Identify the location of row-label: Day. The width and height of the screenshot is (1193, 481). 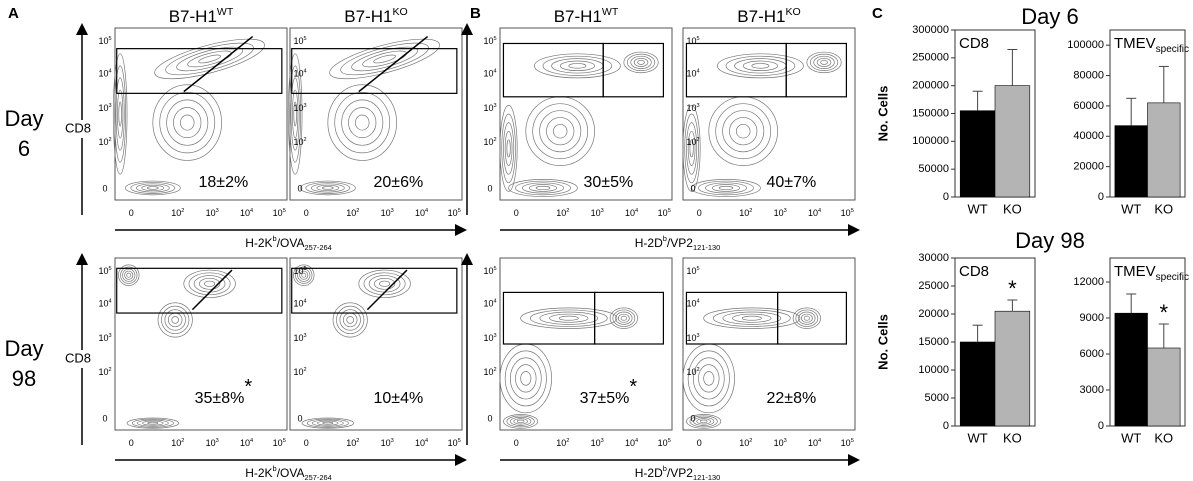
(23, 348).